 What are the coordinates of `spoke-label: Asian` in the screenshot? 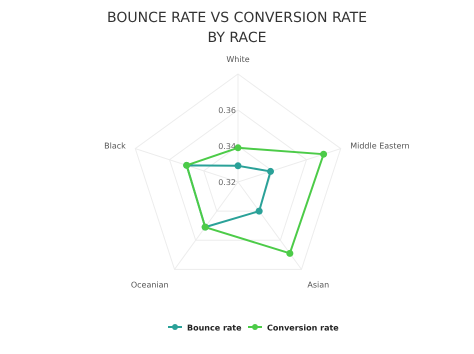 It's located at (318, 285).